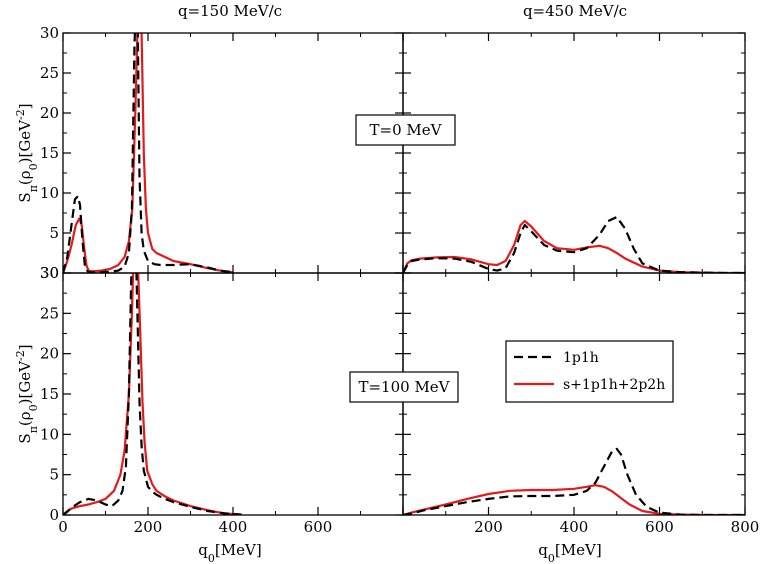  Describe the element at coordinates (745, 527) in the screenshot. I see `x-tick-label: 800` at that location.